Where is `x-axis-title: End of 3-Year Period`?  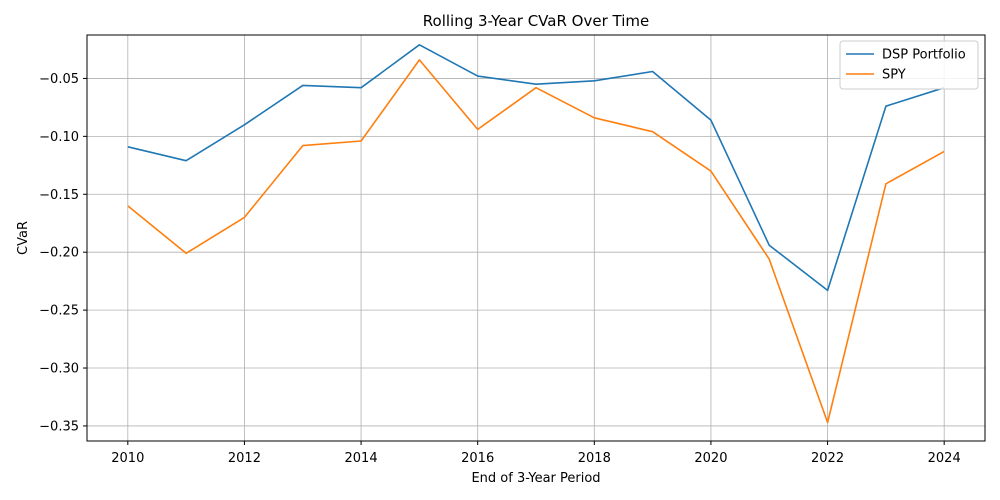
x-axis-title: End of 3-Year Period is located at coordinates (535, 478).